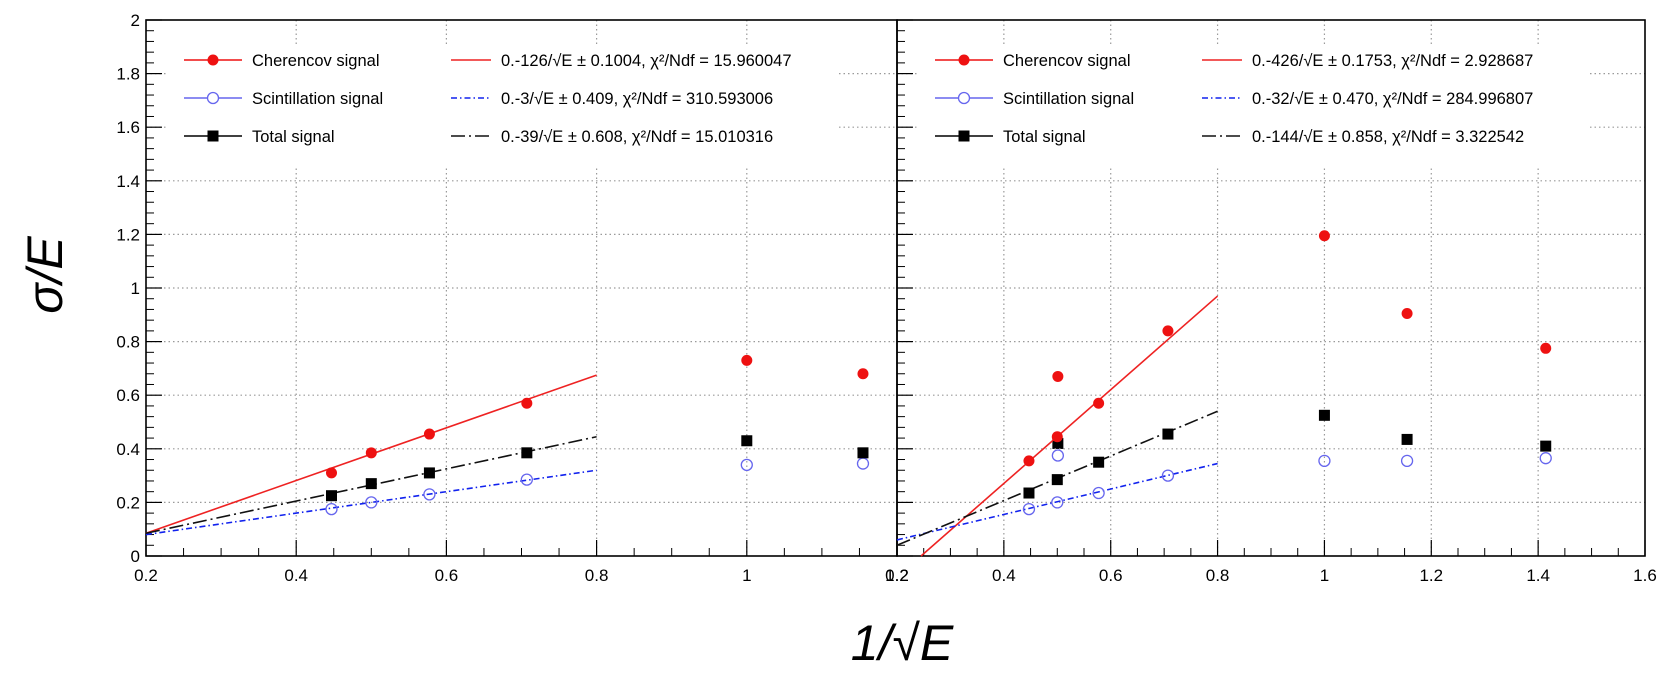 This screenshot has width=1665, height=689. I want to click on x-axis-title: 1/√E, so click(902, 643).